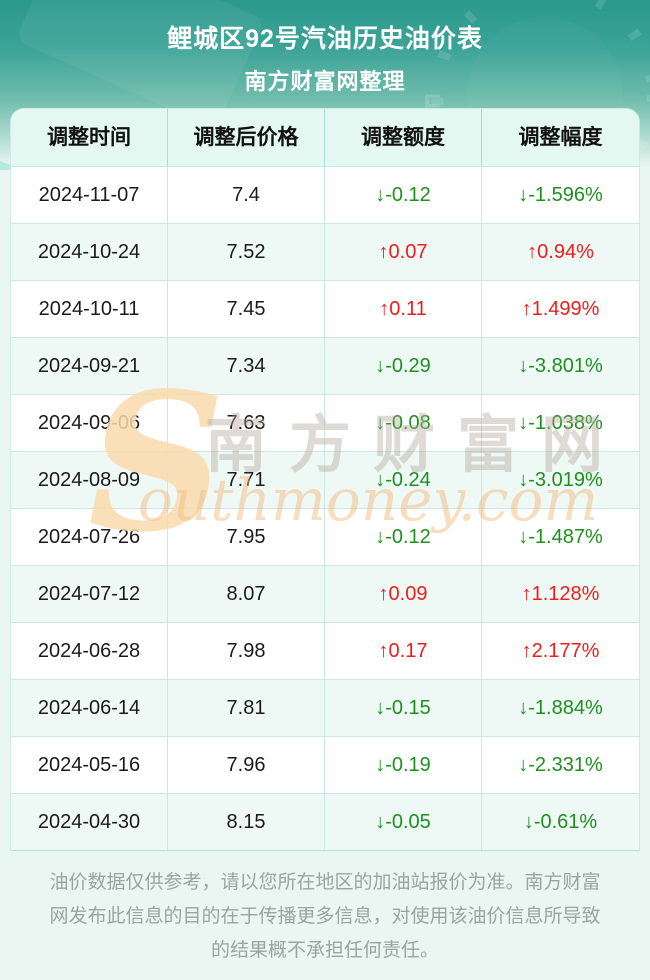 The image size is (650, 980). What do you see at coordinates (89, 137) in the screenshot?
I see `column-header-date: 调整时间` at bounding box center [89, 137].